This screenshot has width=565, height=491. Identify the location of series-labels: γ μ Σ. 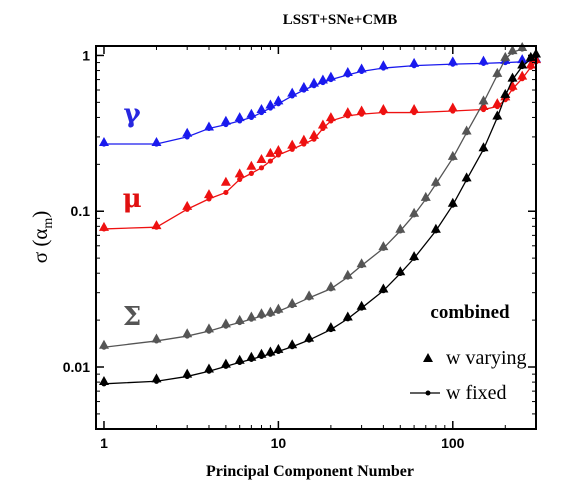
(132, 215).